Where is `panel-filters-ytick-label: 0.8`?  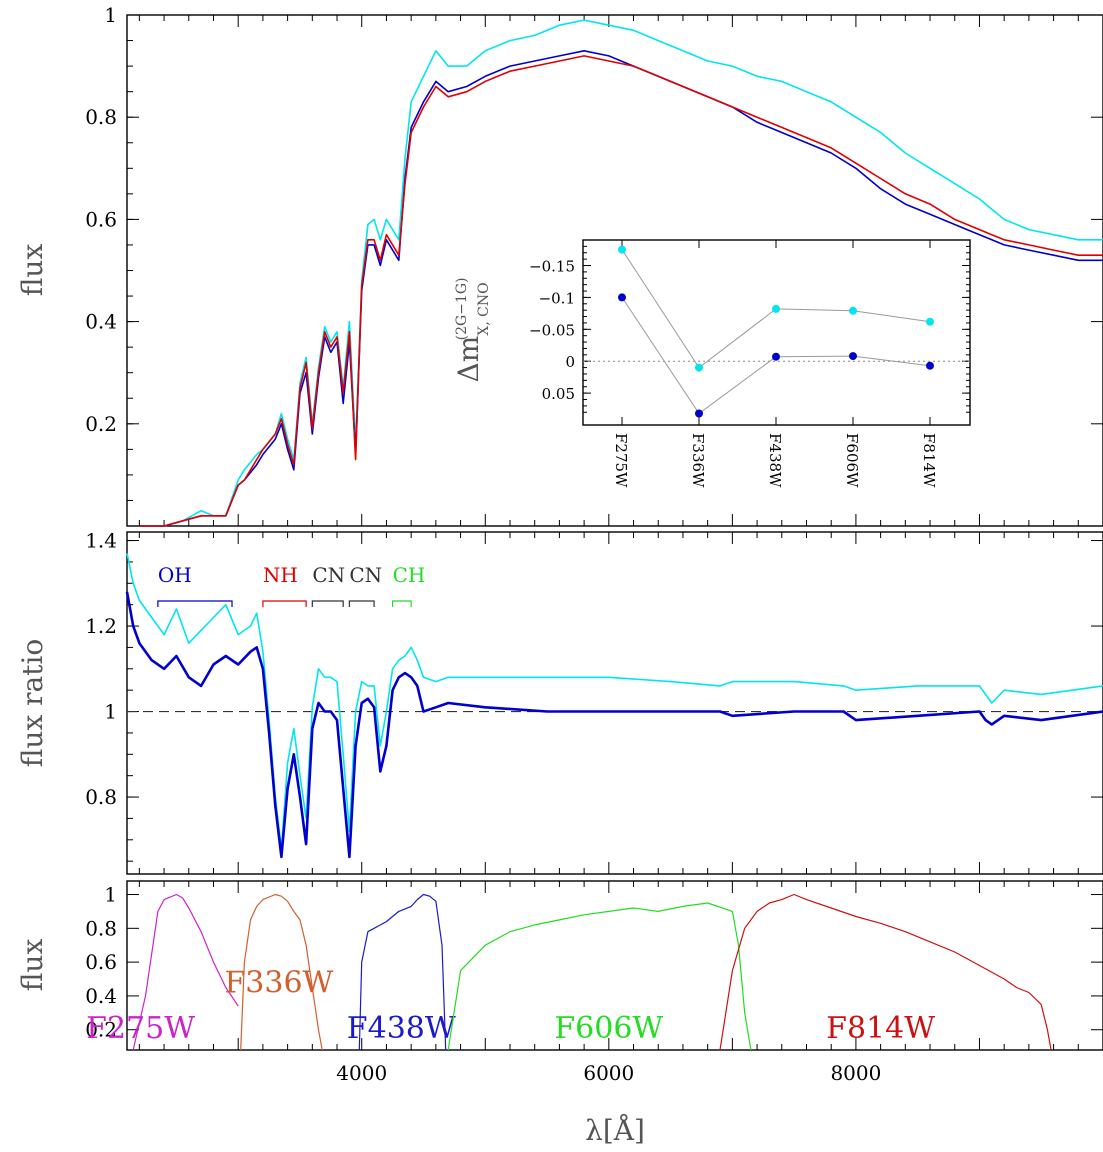 panel-filters-ytick-label: 0.8 is located at coordinates (101, 928).